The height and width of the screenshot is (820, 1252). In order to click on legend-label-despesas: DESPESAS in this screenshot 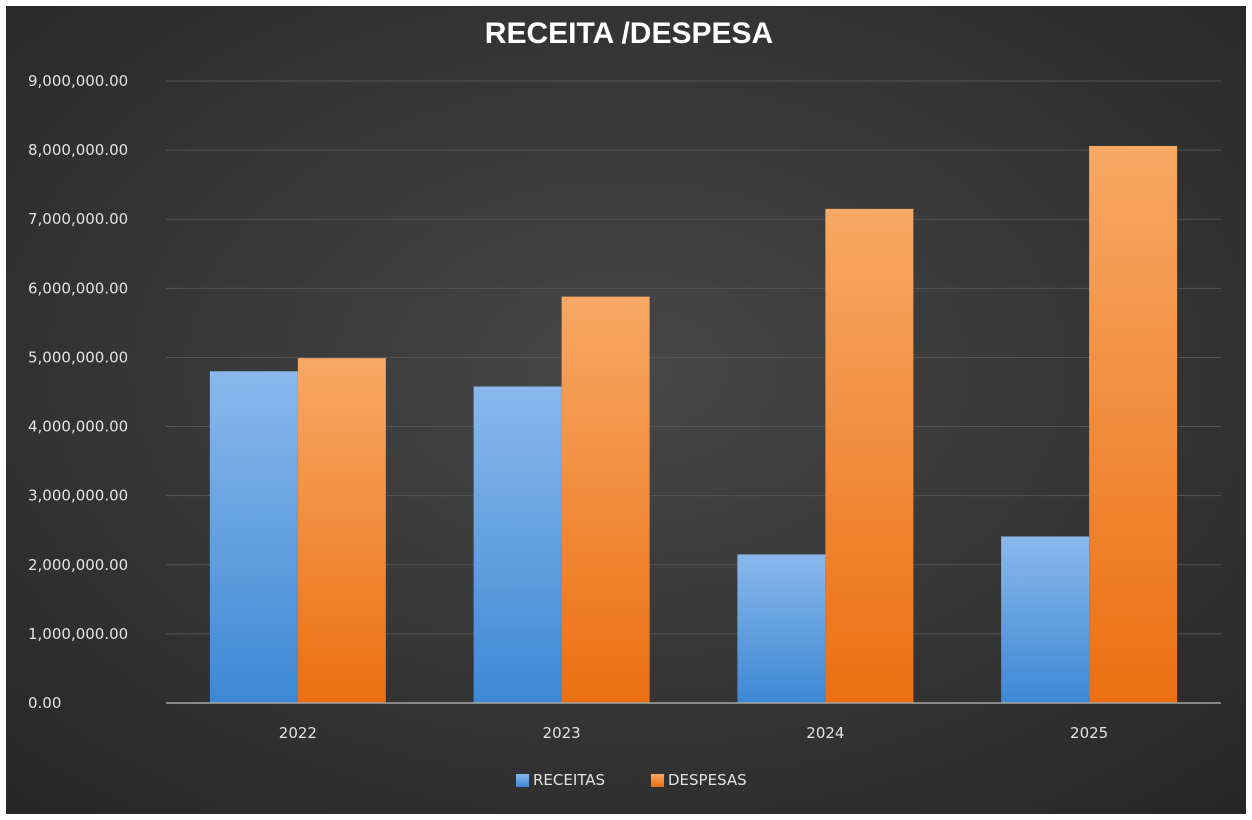, I will do `click(707, 780)`.